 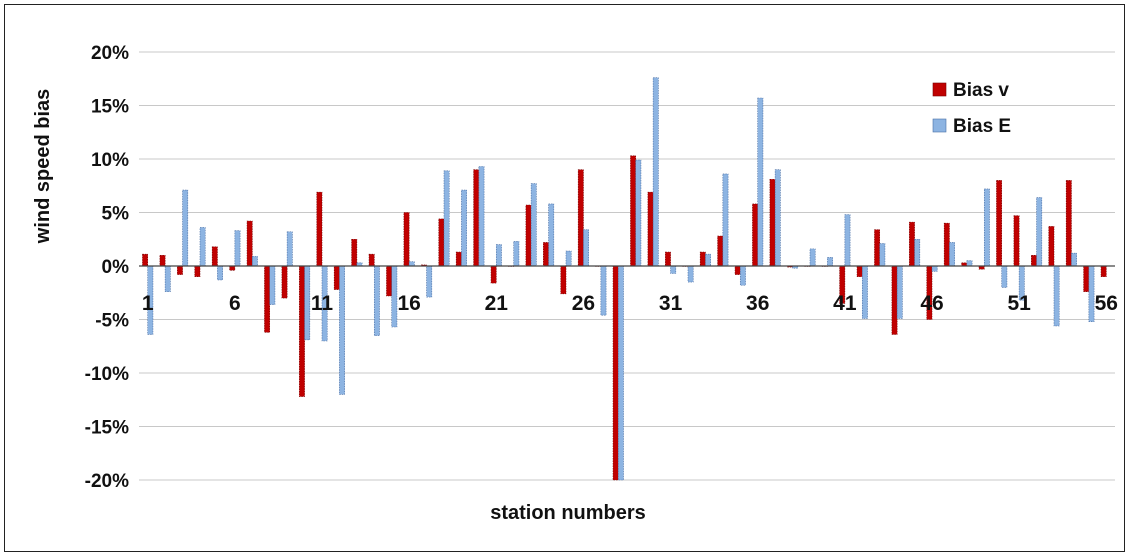 I want to click on x-tick-label: 26, so click(x=583, y=303).